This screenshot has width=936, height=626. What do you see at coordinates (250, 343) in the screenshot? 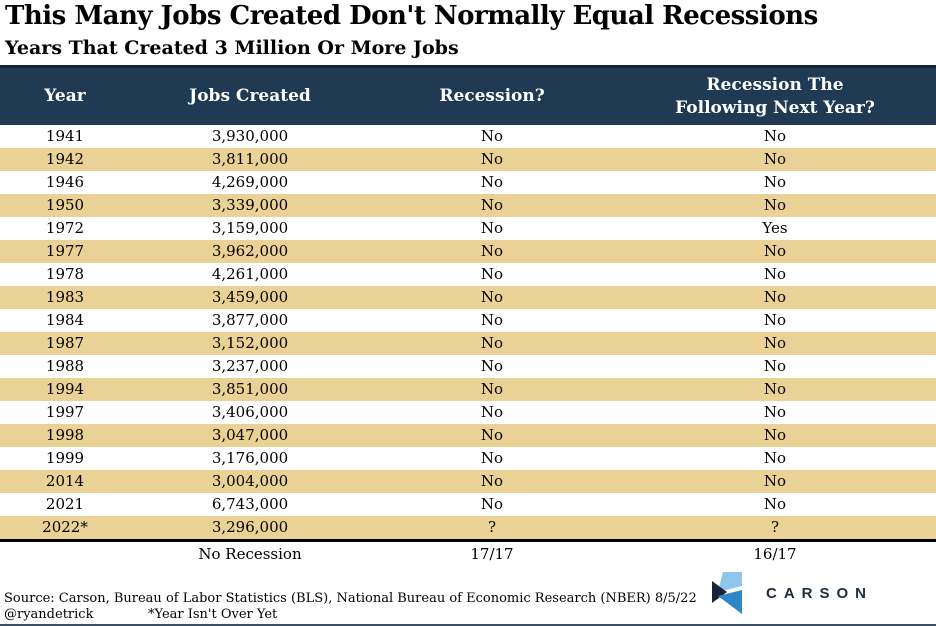
I see `jobs-created-cell: 3,152,000` at bounding box center [250, 343].